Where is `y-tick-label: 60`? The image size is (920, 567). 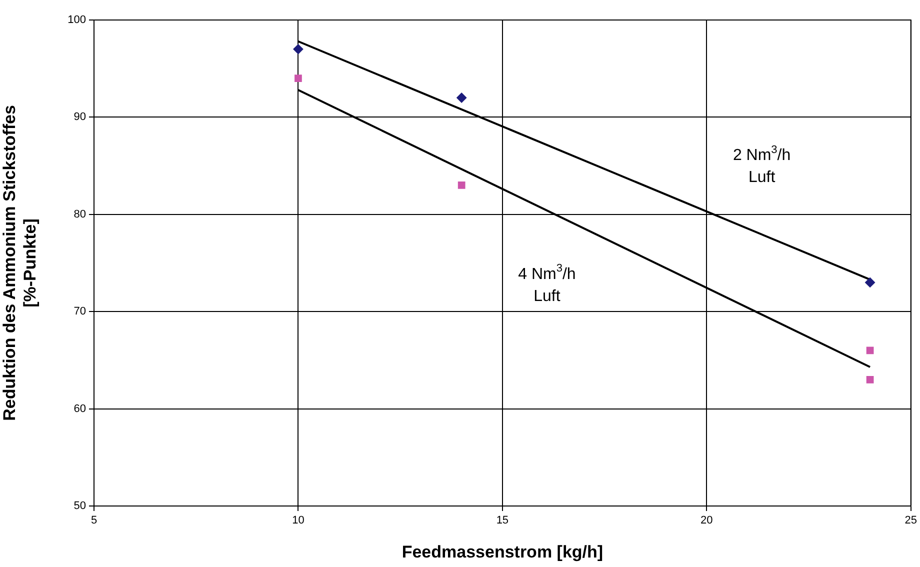
y-tick-label: 60 is located at coordinates (80, 408).